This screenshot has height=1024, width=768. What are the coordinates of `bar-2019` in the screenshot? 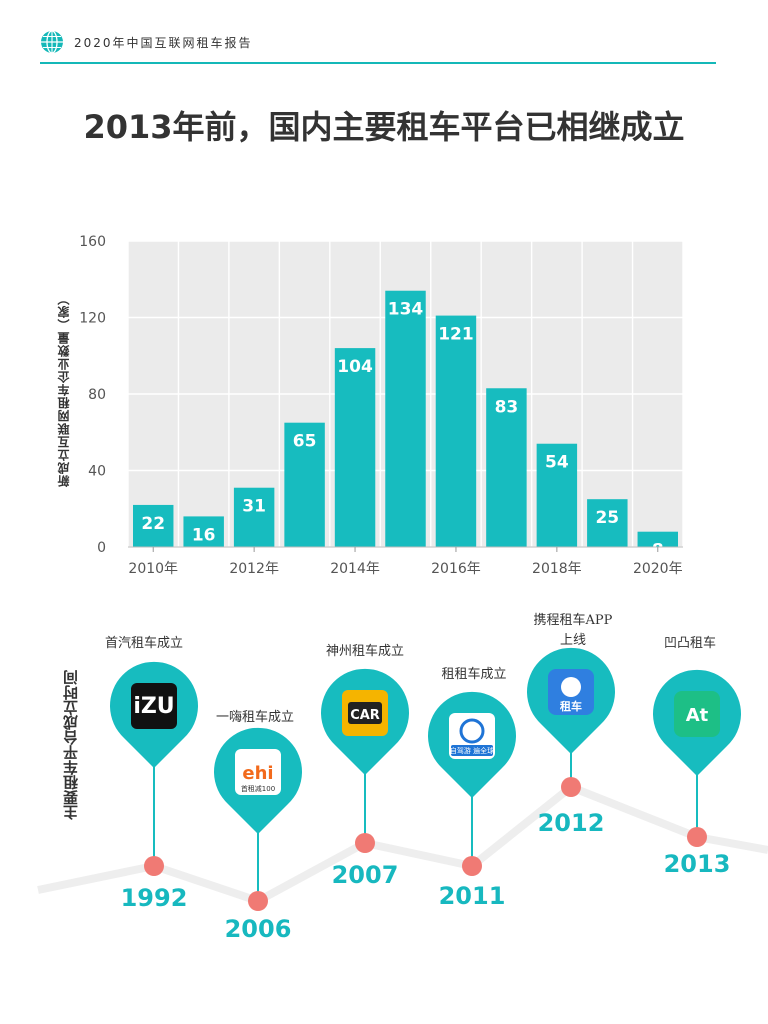 It's located at (607, 523).